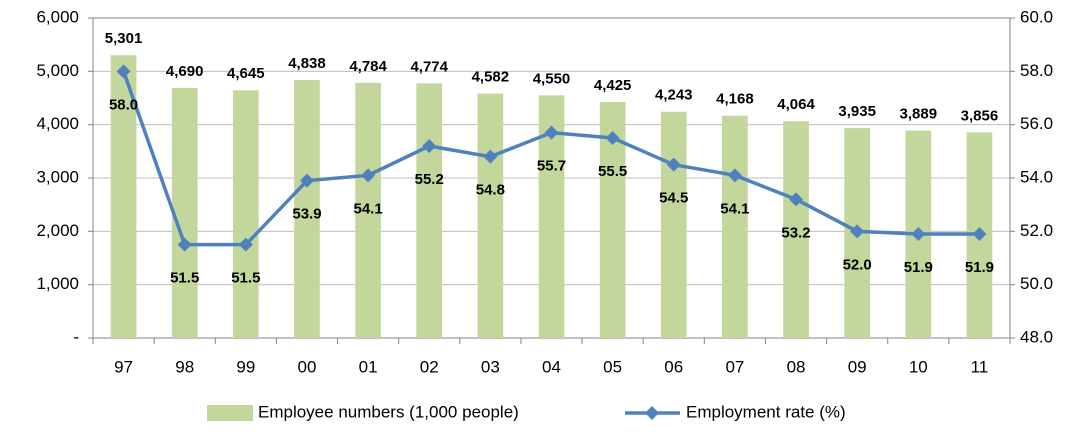  What do you see at coordinates (612, 171) in the screenshot?
I see `data-label: 55.5` at bounding box center [612, 171].